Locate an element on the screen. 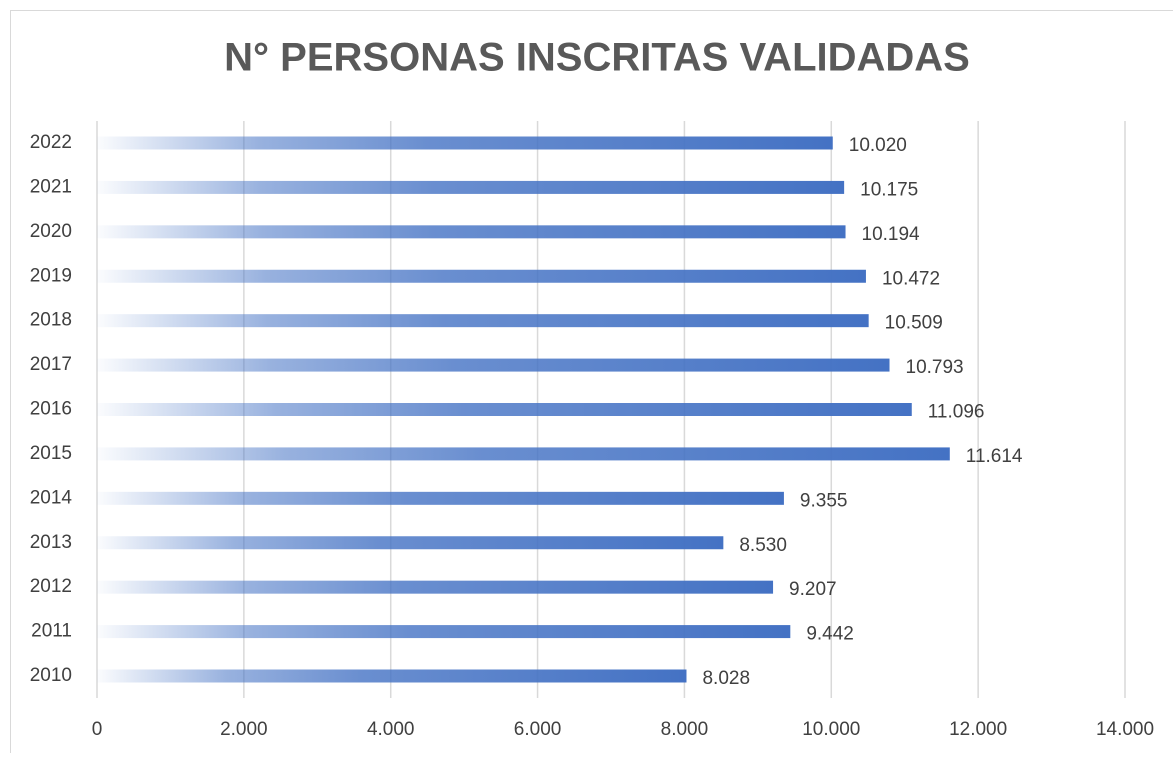  y-tick-label: 2012 is located at coordinates (51, 586).